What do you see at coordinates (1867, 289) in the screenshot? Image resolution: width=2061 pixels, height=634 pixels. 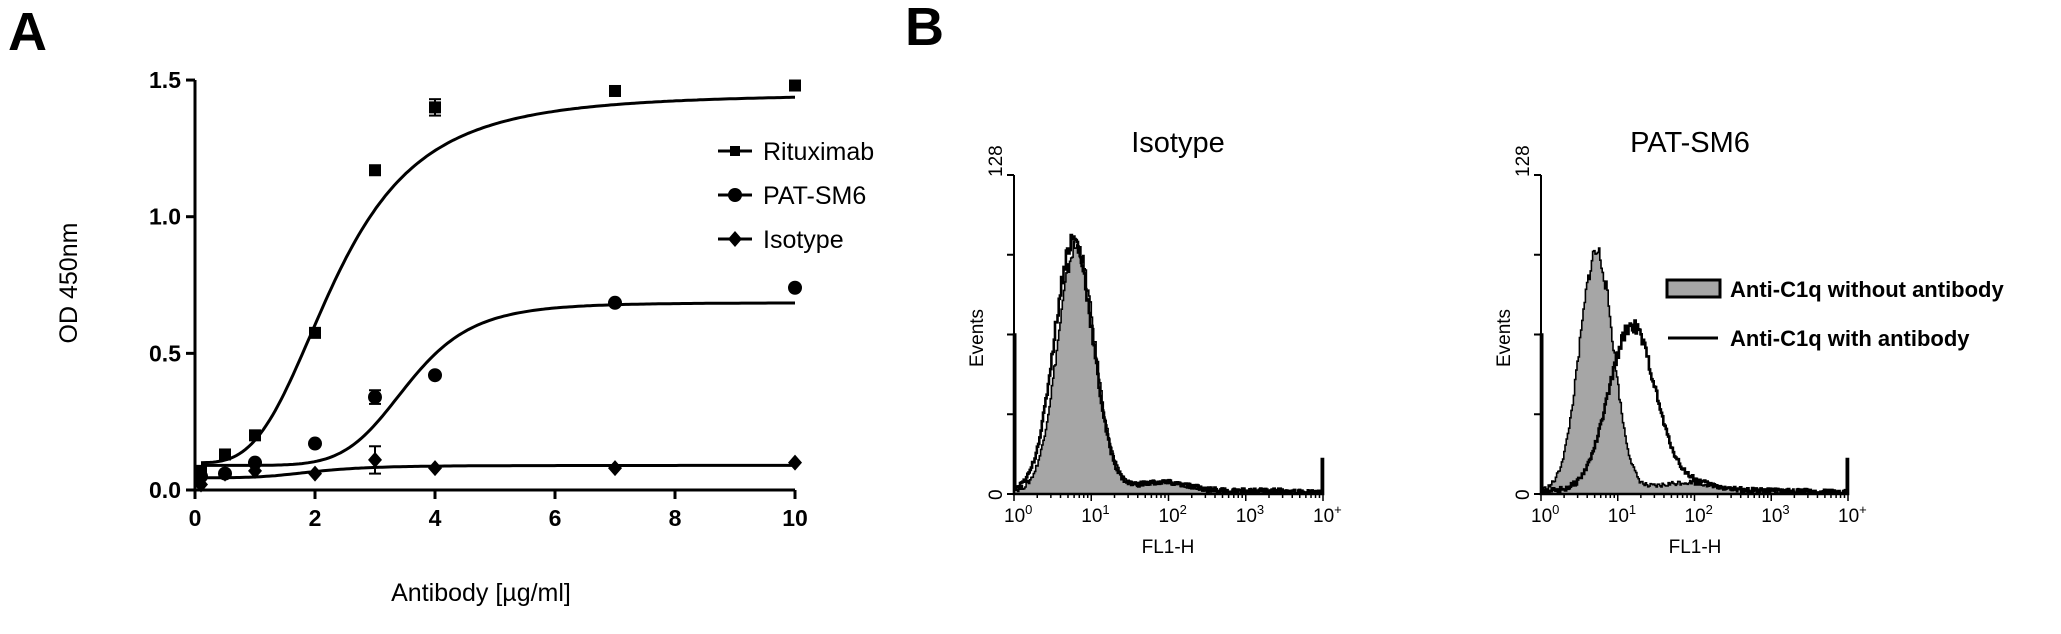 I see `legend-label-without-antibody: Anti-C1q without antibody` at bounding box center [1867, 289].